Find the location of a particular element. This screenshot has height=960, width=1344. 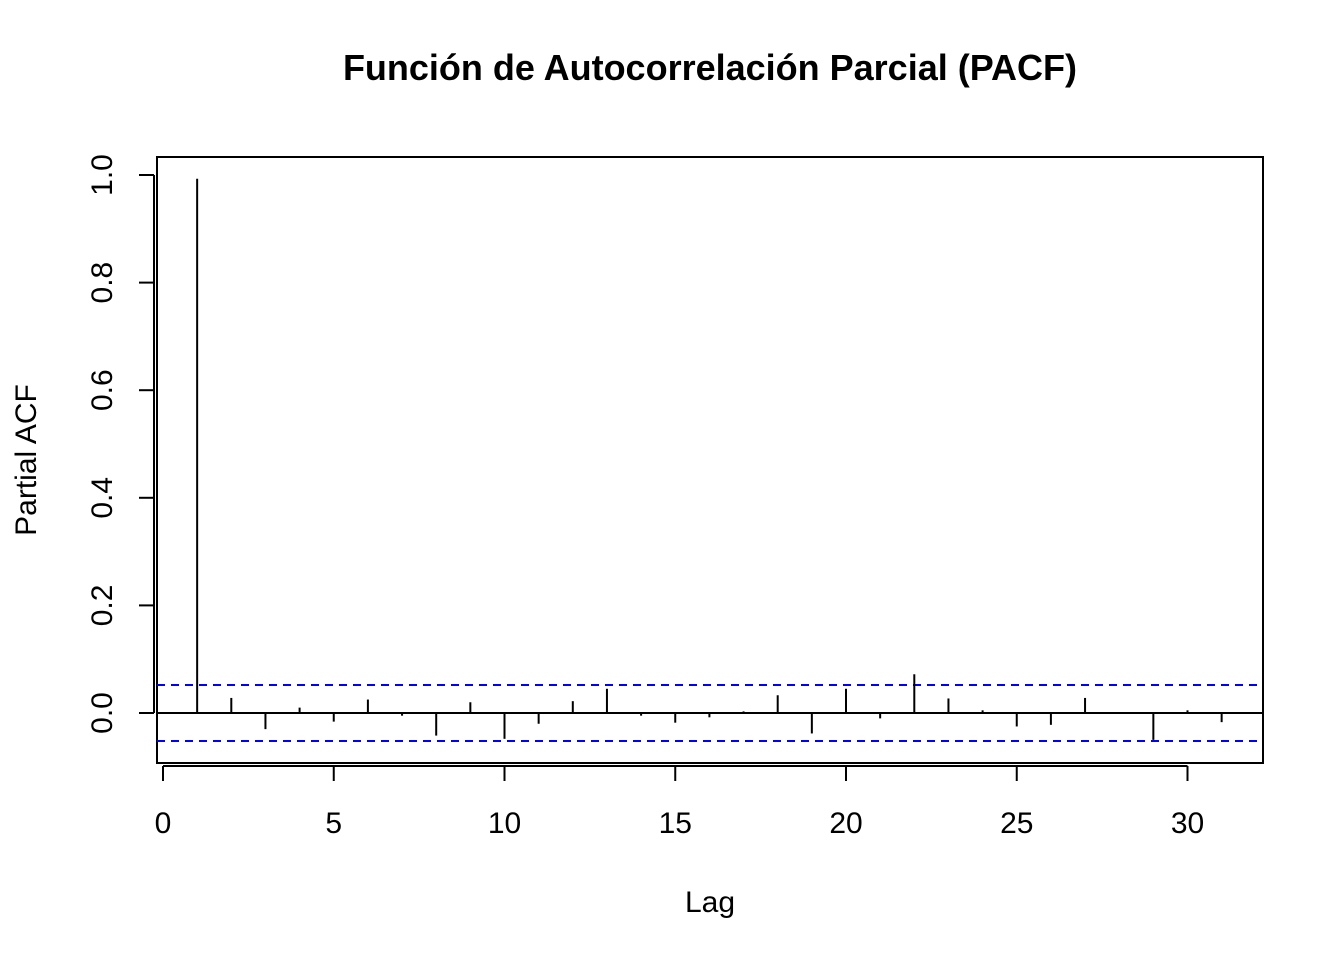

x-tick-label-15: 15 is located at coordinates (675, 823).